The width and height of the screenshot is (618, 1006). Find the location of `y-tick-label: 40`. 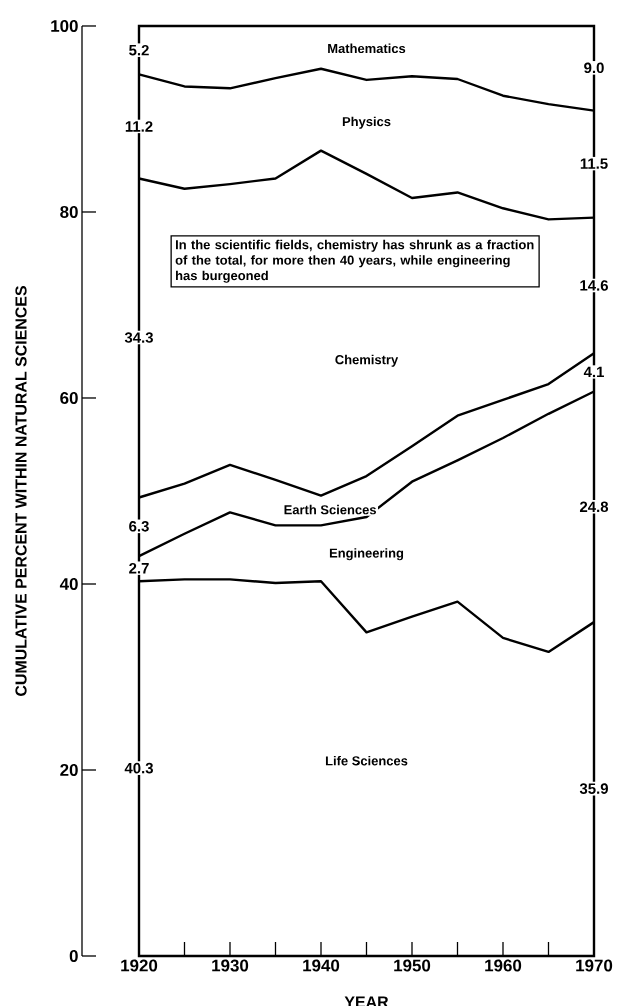

y-tick-label: 40 is located at coordinates (68, 584).